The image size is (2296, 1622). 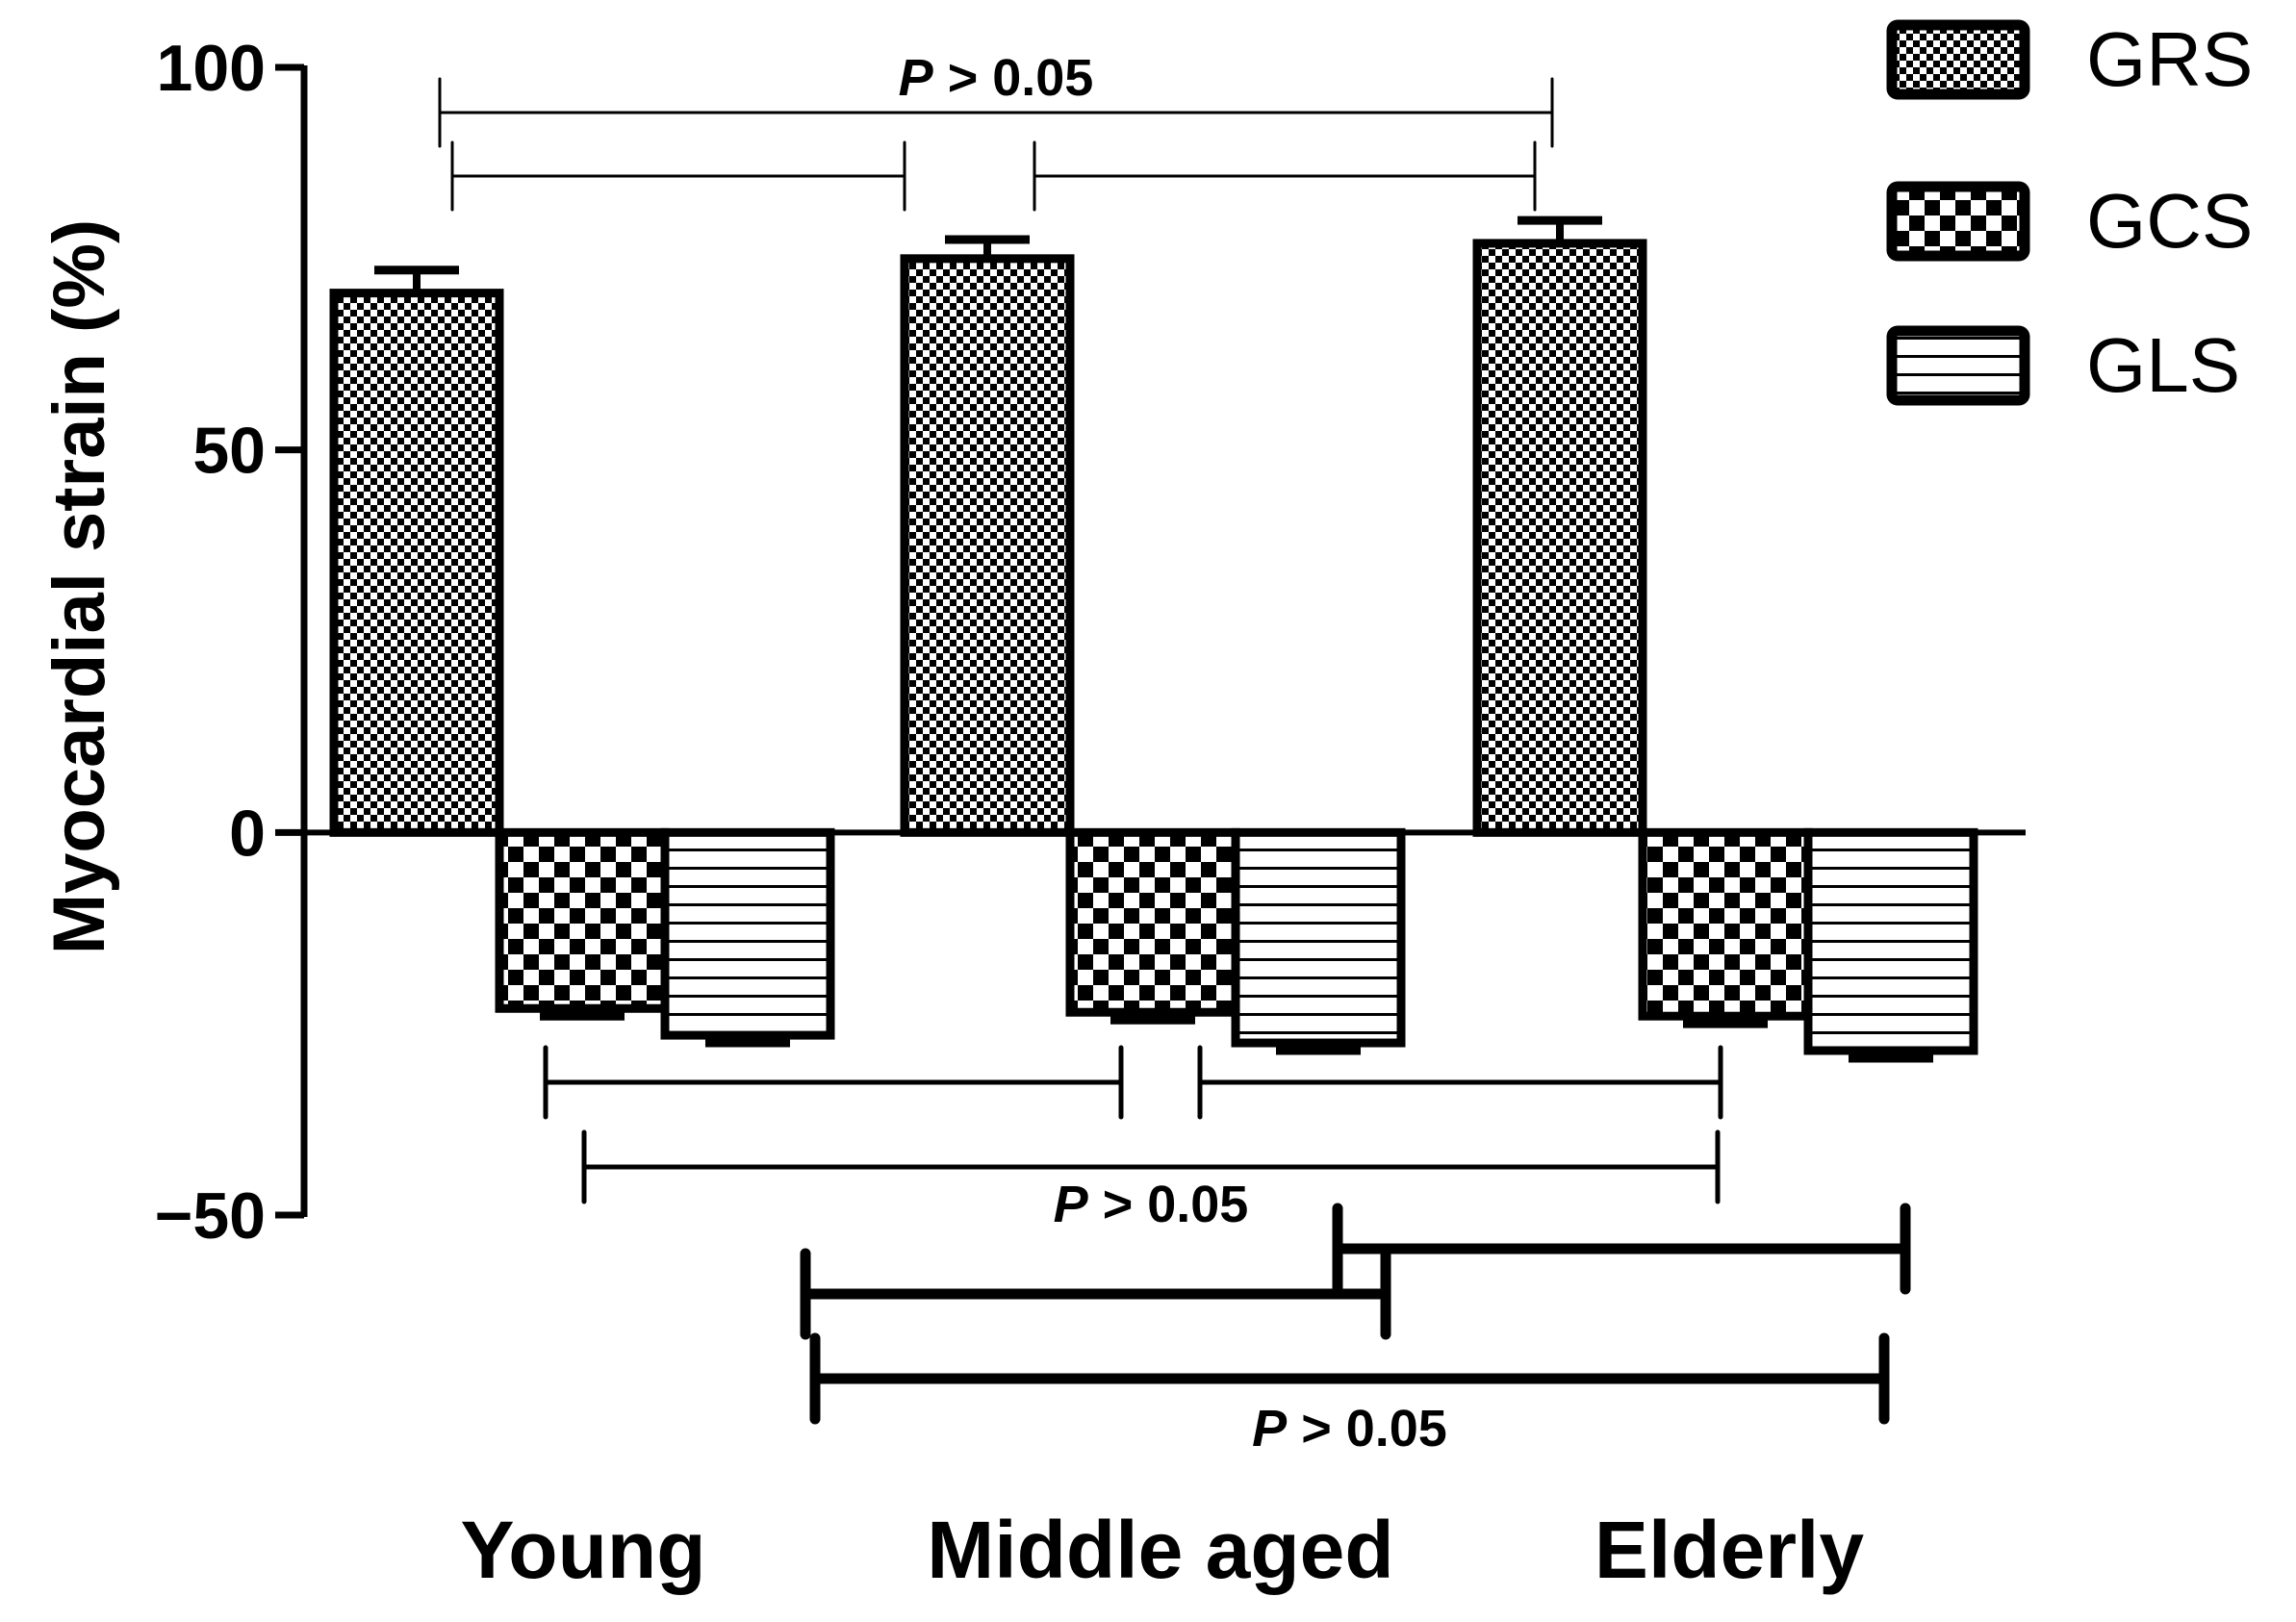 What do you see at coordinates (1350, 1429) in the screenshot?
I see `bracket-gls-young-elderly-label: P > 0.05` at bounding box center [1350, 1429].